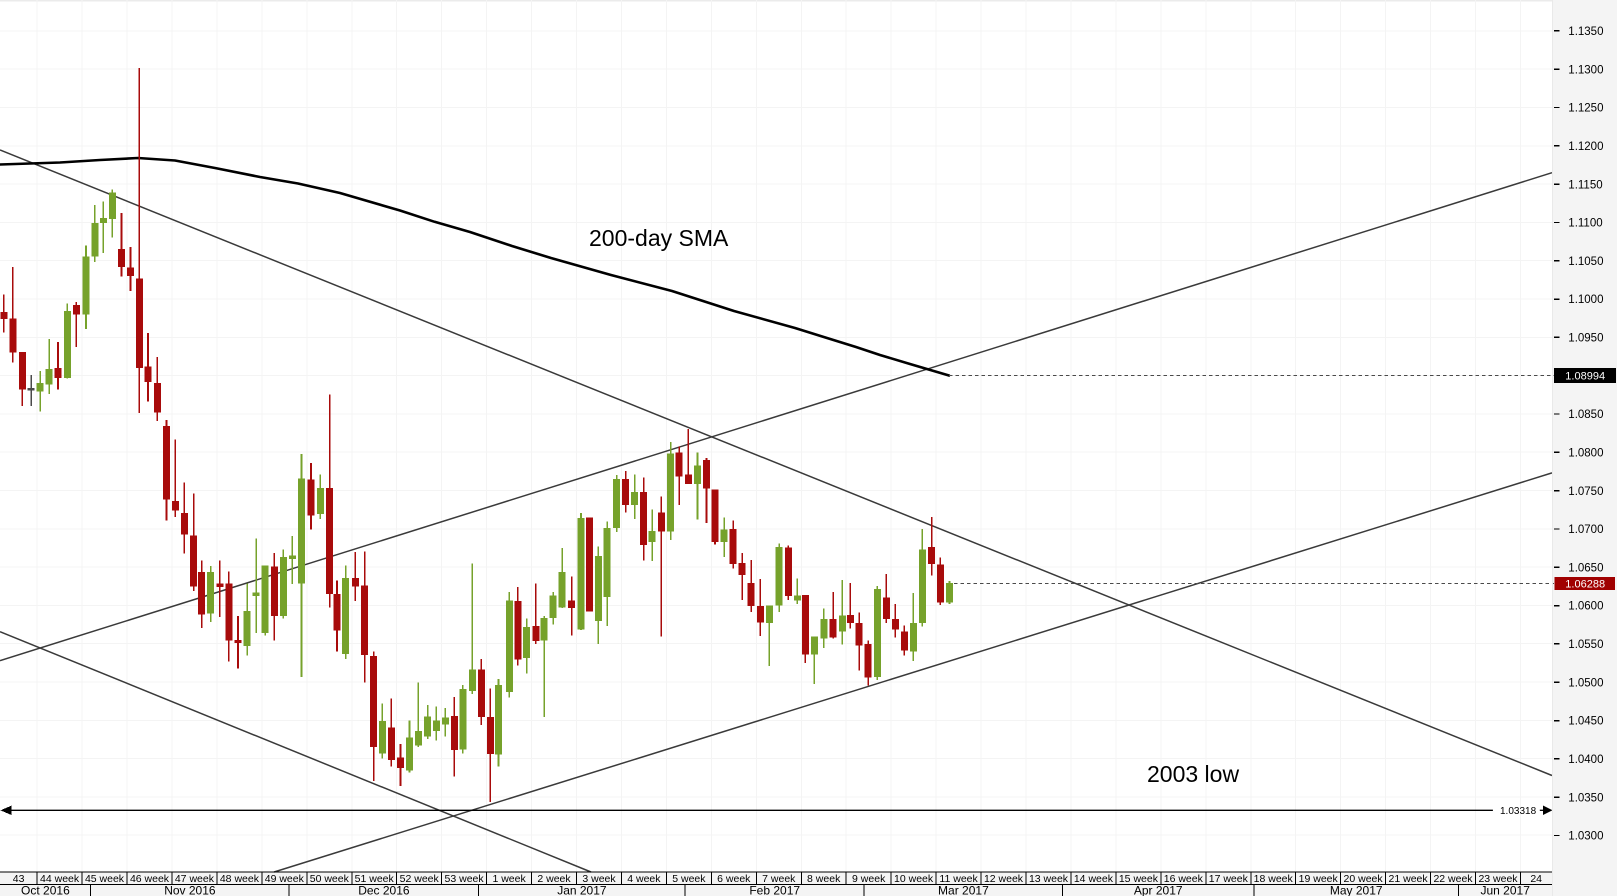  Describe the element at coordinates (285, 879) in the screenshot. I see `svg-text: 49 week` at that location.